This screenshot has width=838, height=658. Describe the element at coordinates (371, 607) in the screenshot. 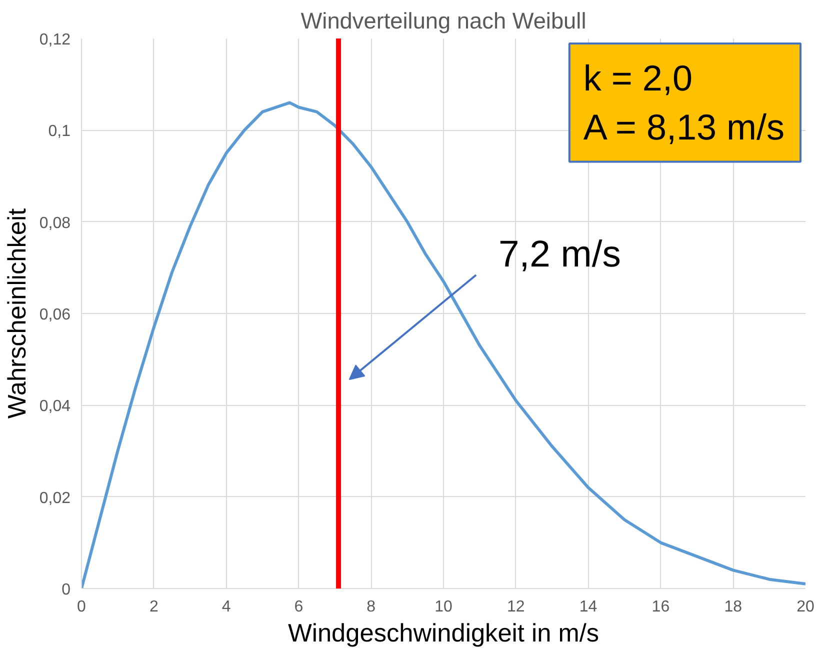

I see `x-tick-label: 8` at that location.